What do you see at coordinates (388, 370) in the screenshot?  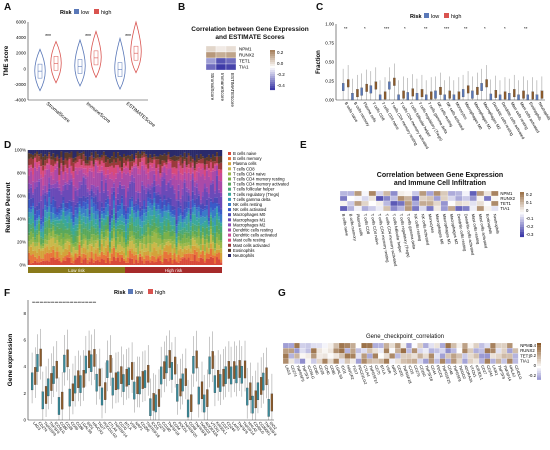 I see `panel-g-col-label: VSIR` at bounding box center [388, 370].